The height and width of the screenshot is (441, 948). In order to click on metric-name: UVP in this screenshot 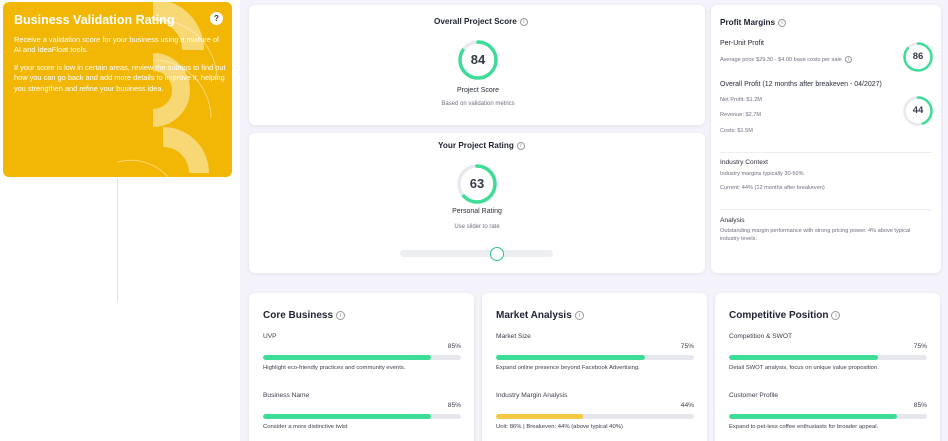, I will do `click(270, 336)`.